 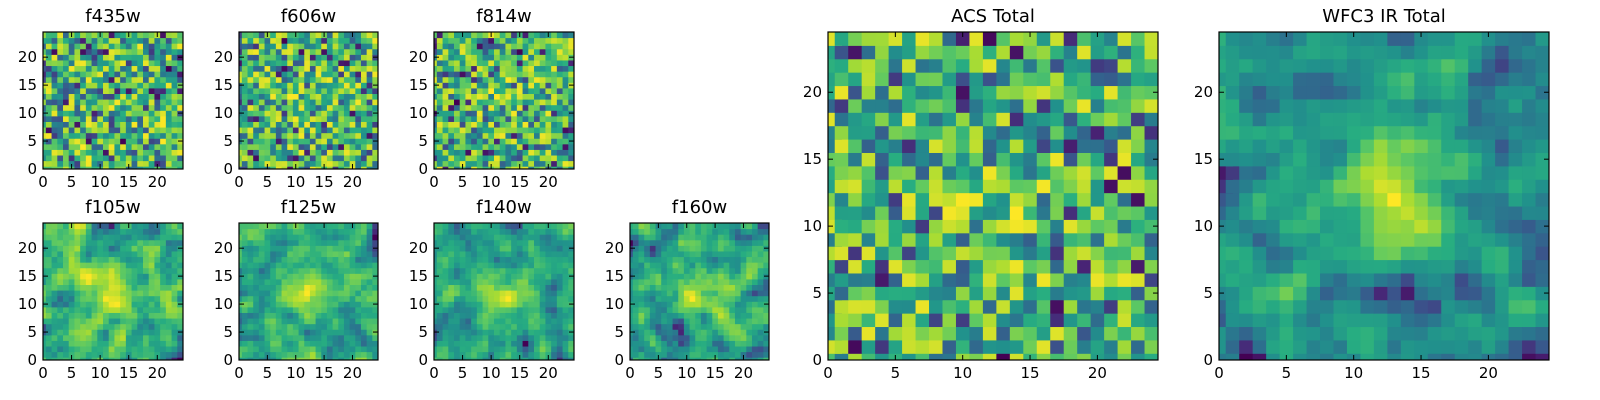 What do you see at coordinates (504, 100) in the screenshot?
I see `heatmap-f814w` at bounding box center [504, 100].